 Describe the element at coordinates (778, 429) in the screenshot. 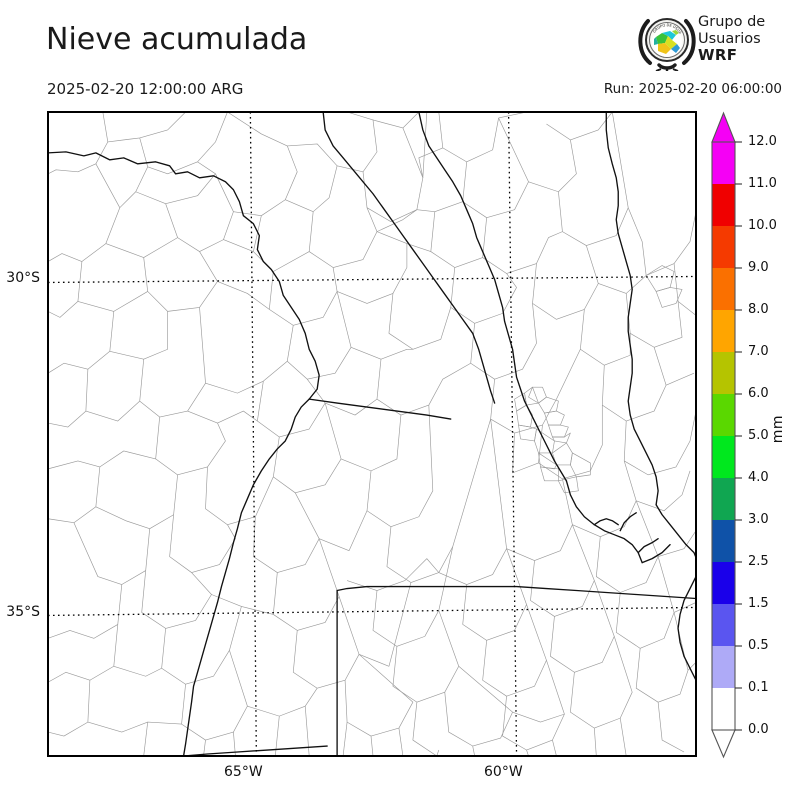

I see `colorbar-unit-label: mm` at that location.